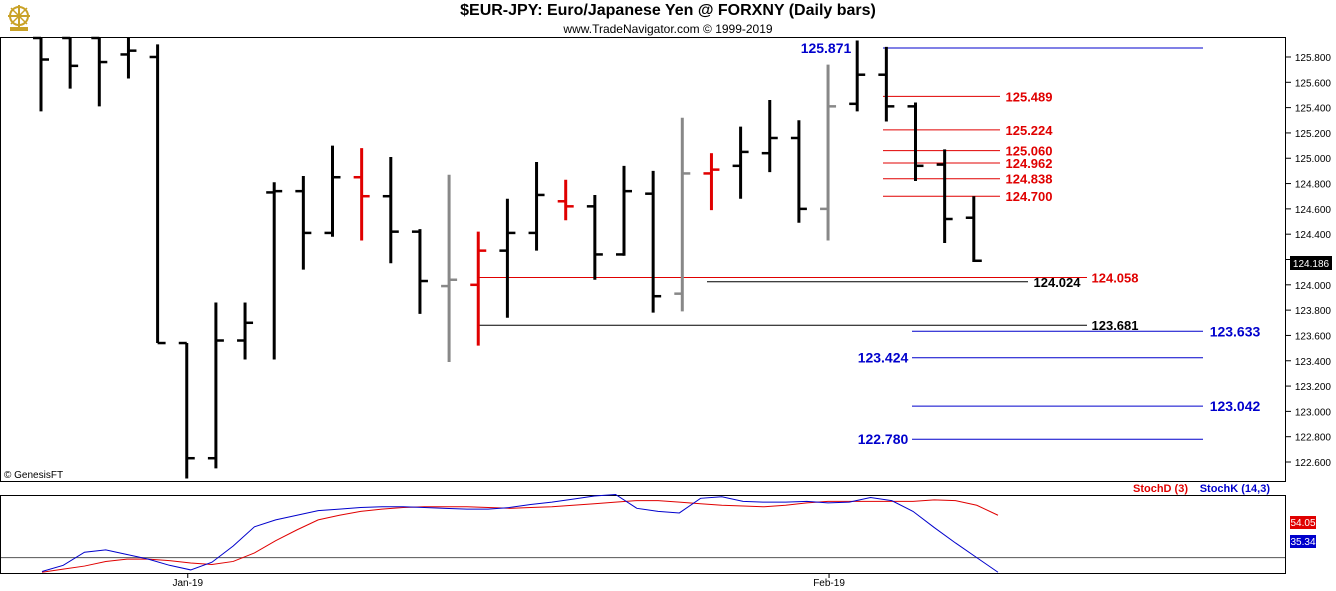 Image resolution: width=1336 pixels, height=591 pixels. What do you see at coordinates (1160, 489) in the screenshot?
I see `stoch-d-legend: StochD (3)` at bounding box center [1160, 489].